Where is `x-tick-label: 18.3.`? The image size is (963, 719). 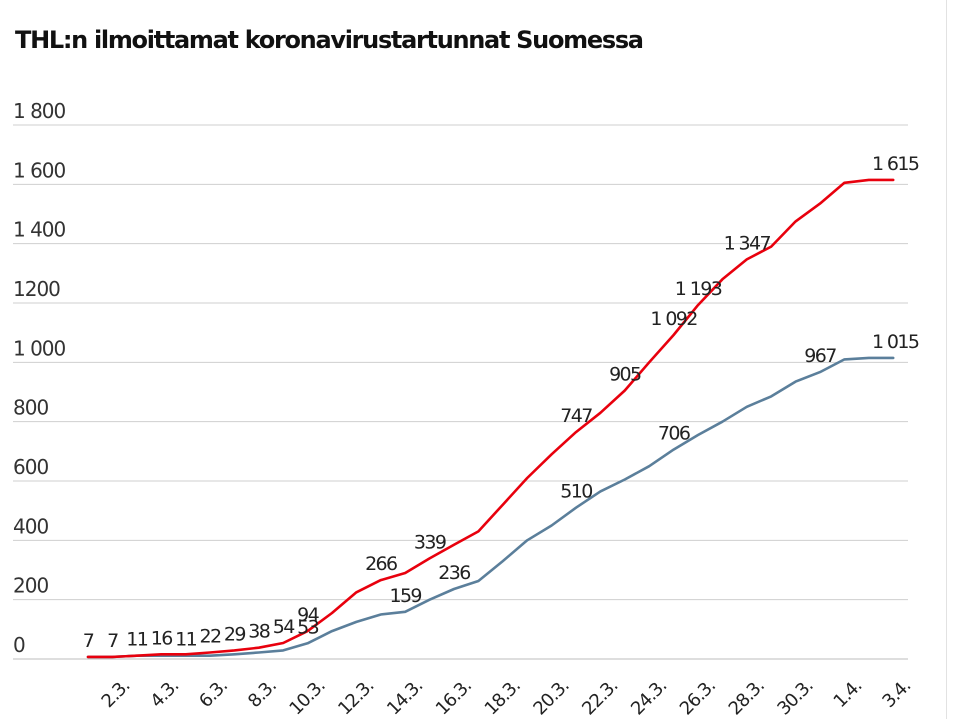
x-tick-label: 18.3. is located at coordinates (503, 697).